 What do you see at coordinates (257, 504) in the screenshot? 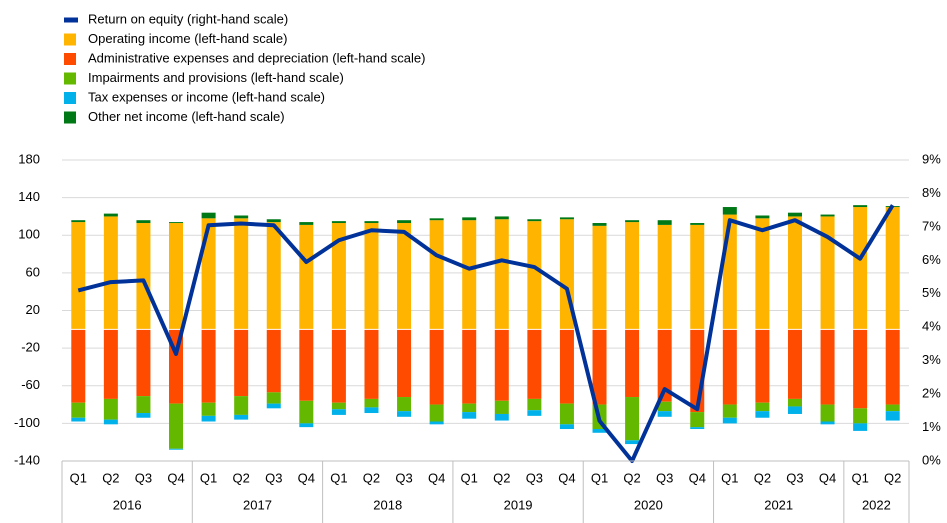
I see `year-label: 2017` at bounding box center [257, 504].